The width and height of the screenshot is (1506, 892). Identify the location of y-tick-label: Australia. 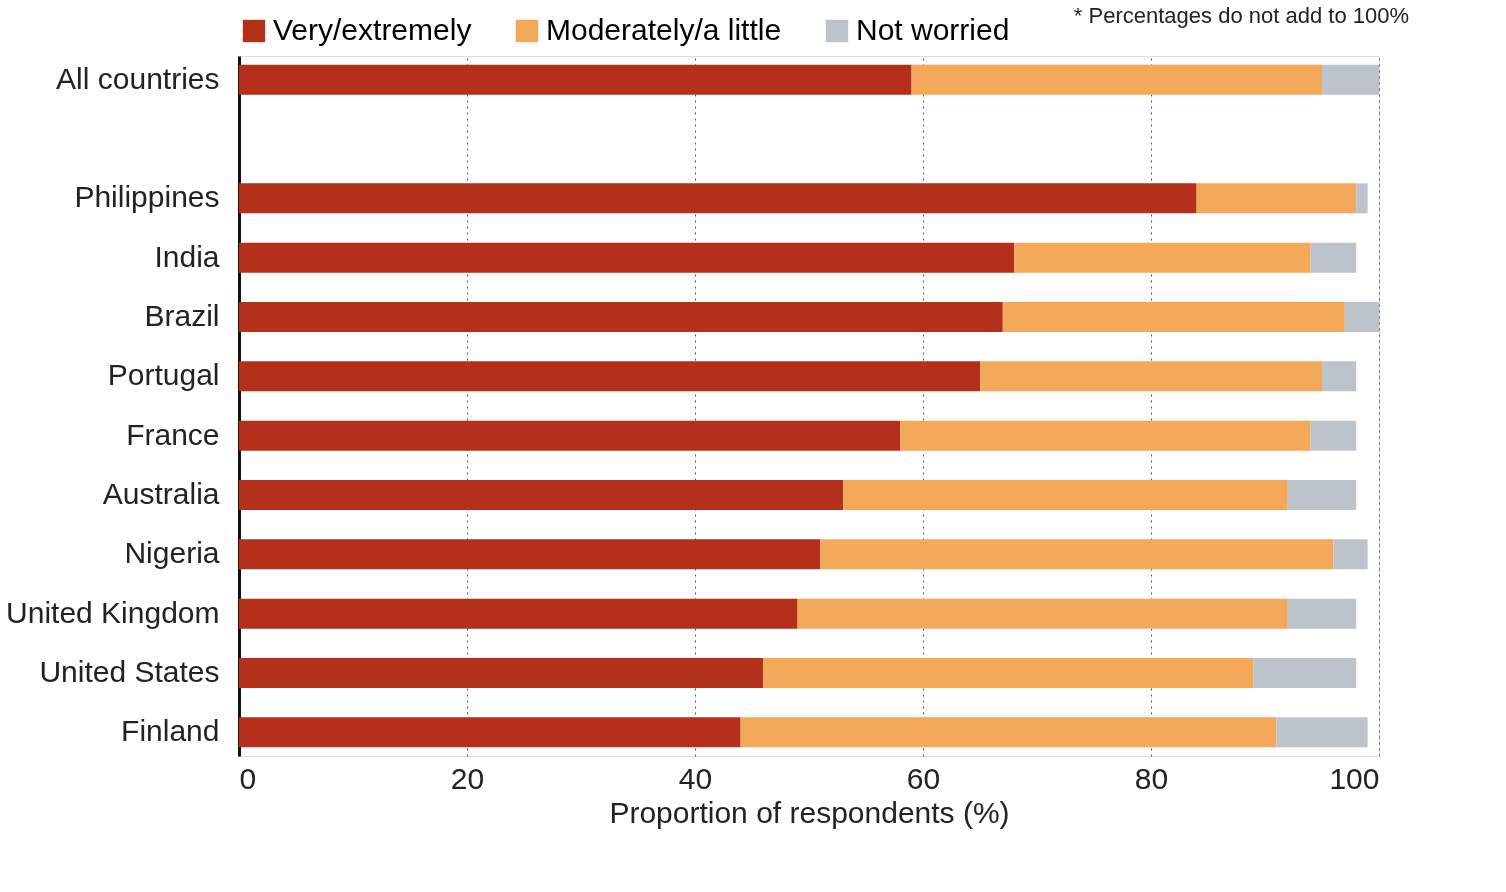
(161, 493).